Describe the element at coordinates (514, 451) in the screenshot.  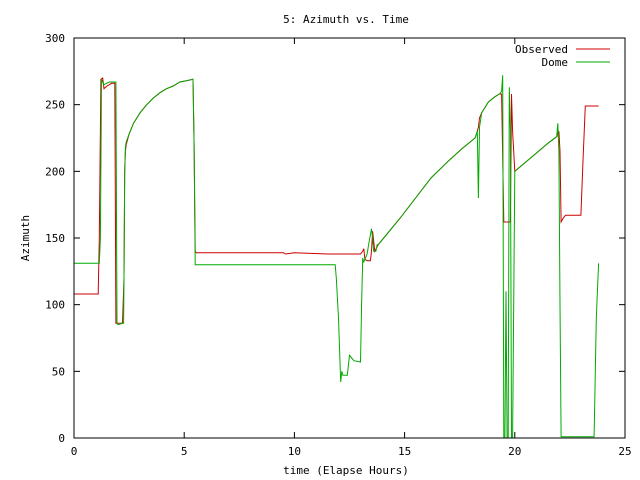
I see `x-tick-label: 20` at that location.